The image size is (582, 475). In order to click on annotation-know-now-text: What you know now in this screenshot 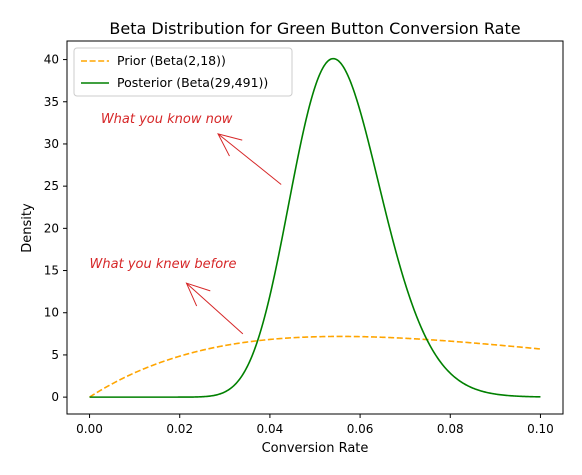, I will do `click(167, 119)`.